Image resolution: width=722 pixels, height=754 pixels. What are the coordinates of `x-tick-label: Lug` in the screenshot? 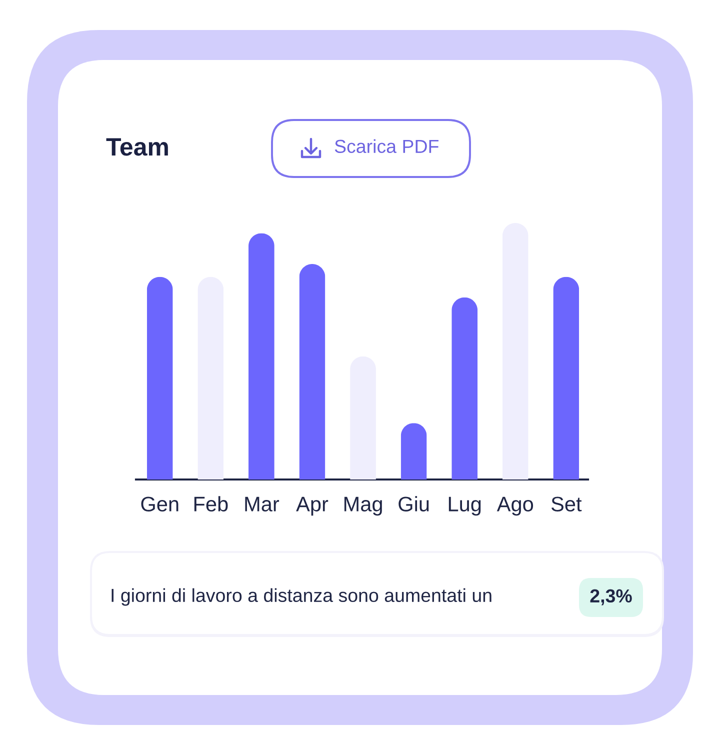 It's located at (464, 506).